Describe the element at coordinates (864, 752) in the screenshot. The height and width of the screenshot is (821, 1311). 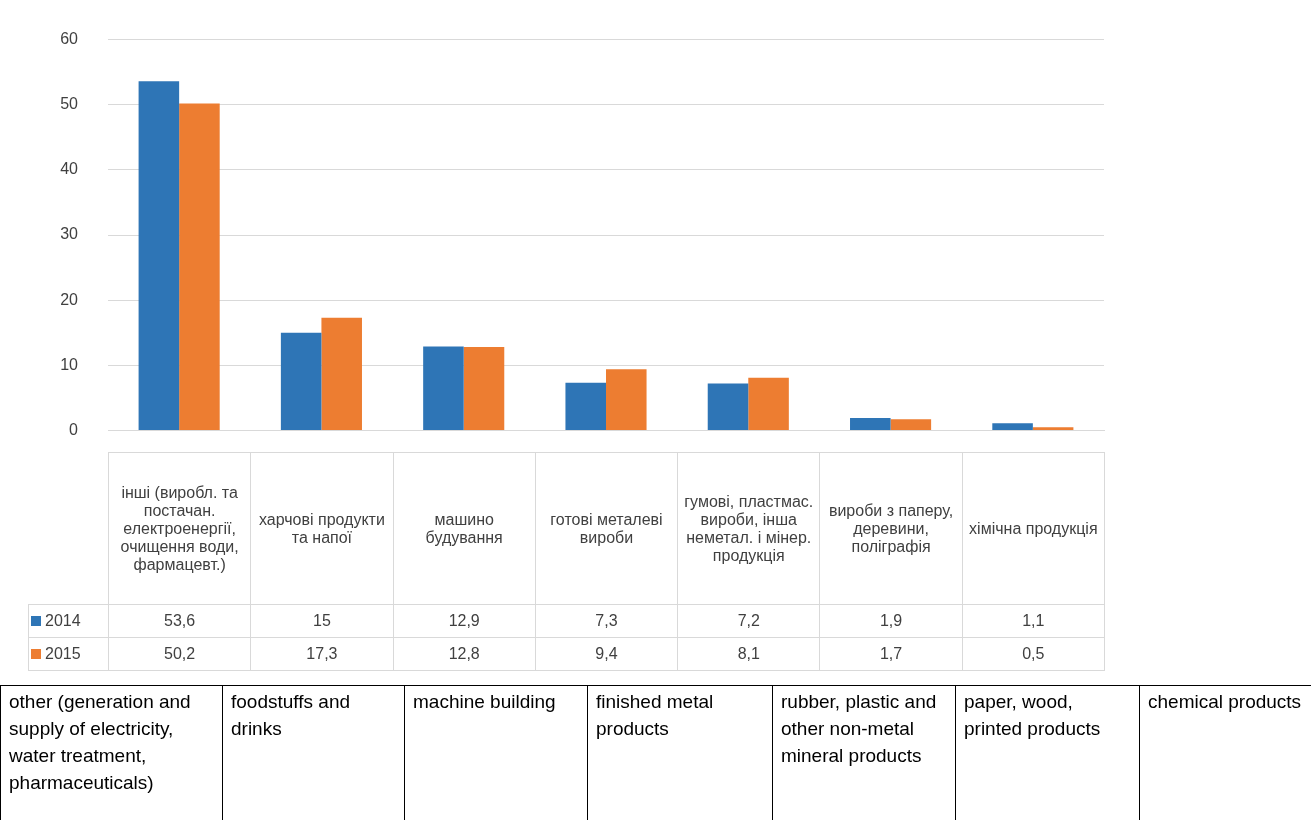
I see `text: rubber, plastic and other non-metal mineral products` at that location.